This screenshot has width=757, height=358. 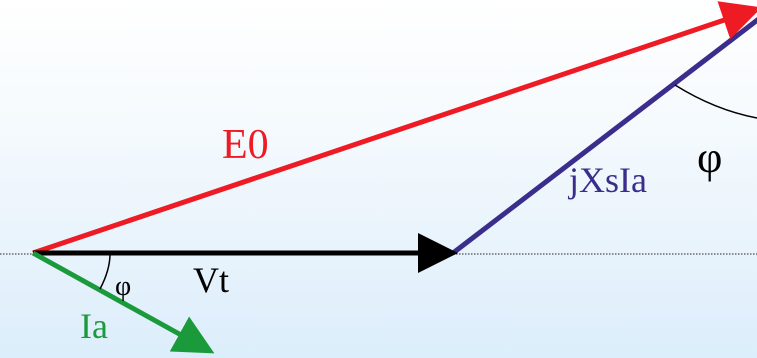 What do you see at coordinates (123, 286) in the screenshot?
I see `phi-label-small: φ` at bounding box center [123, 286].